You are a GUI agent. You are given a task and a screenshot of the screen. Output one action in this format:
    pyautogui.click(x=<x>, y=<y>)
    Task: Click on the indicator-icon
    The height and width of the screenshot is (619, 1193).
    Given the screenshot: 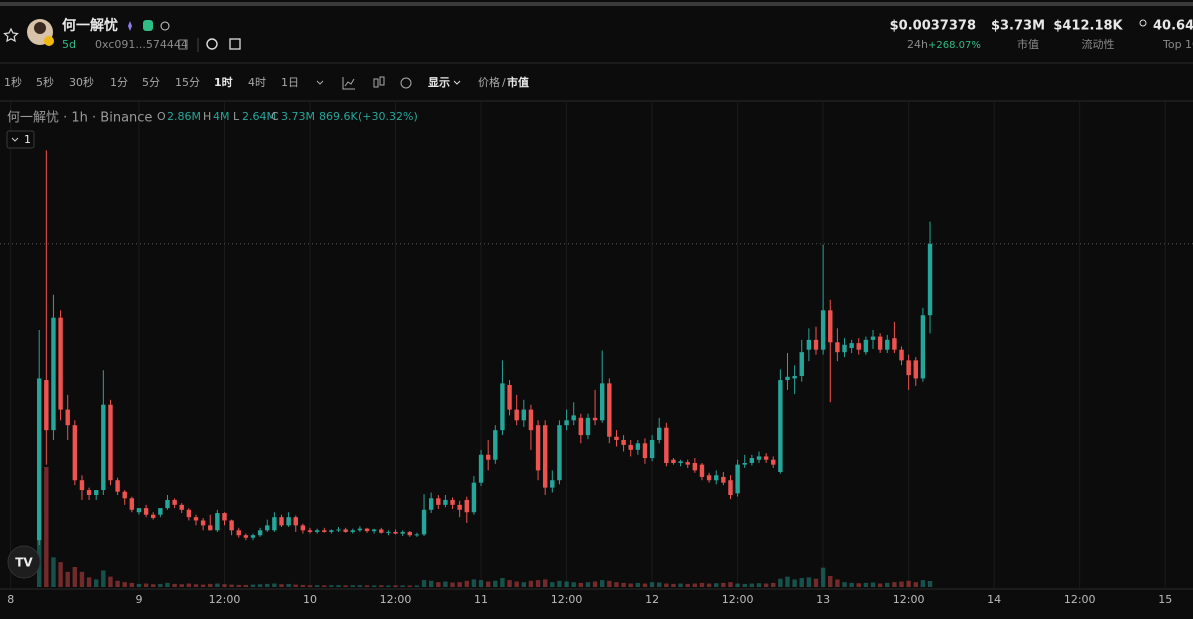 What is the action you would take?
    pyautogui.click(x=348, y=83)
    